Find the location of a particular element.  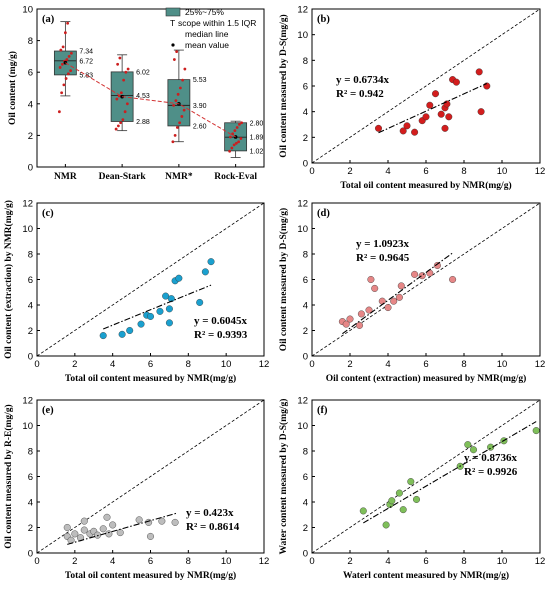

x-axis-title: Total oil content measured by NMR(mg/g) is located at coordinates (150, 575).